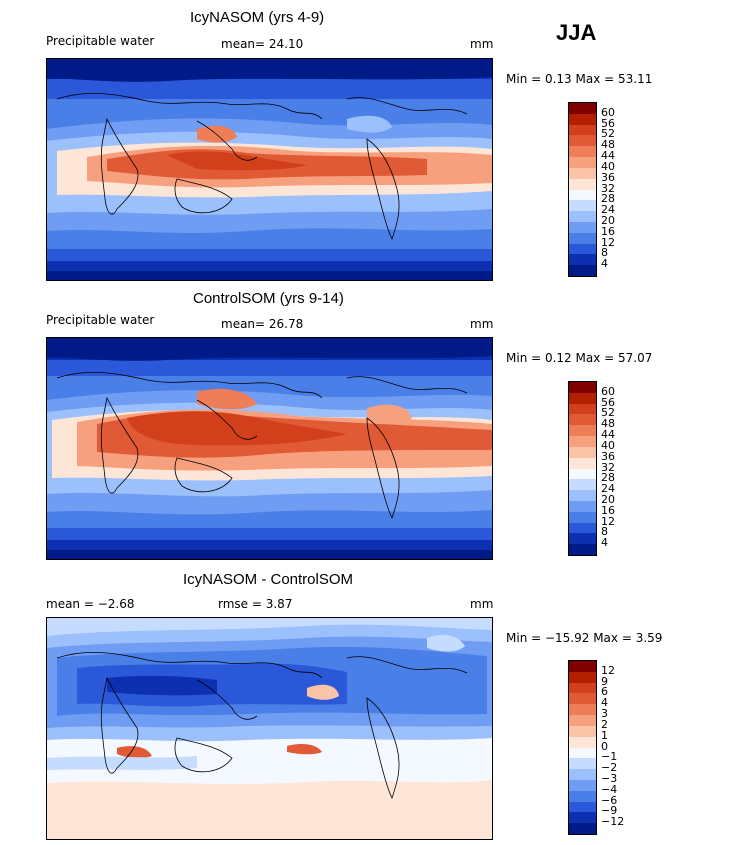  What do you see at coordinates (609, 757) in the screenshot?
I see `colorbar-tick-label: −1` at bounding box center [609, 757].